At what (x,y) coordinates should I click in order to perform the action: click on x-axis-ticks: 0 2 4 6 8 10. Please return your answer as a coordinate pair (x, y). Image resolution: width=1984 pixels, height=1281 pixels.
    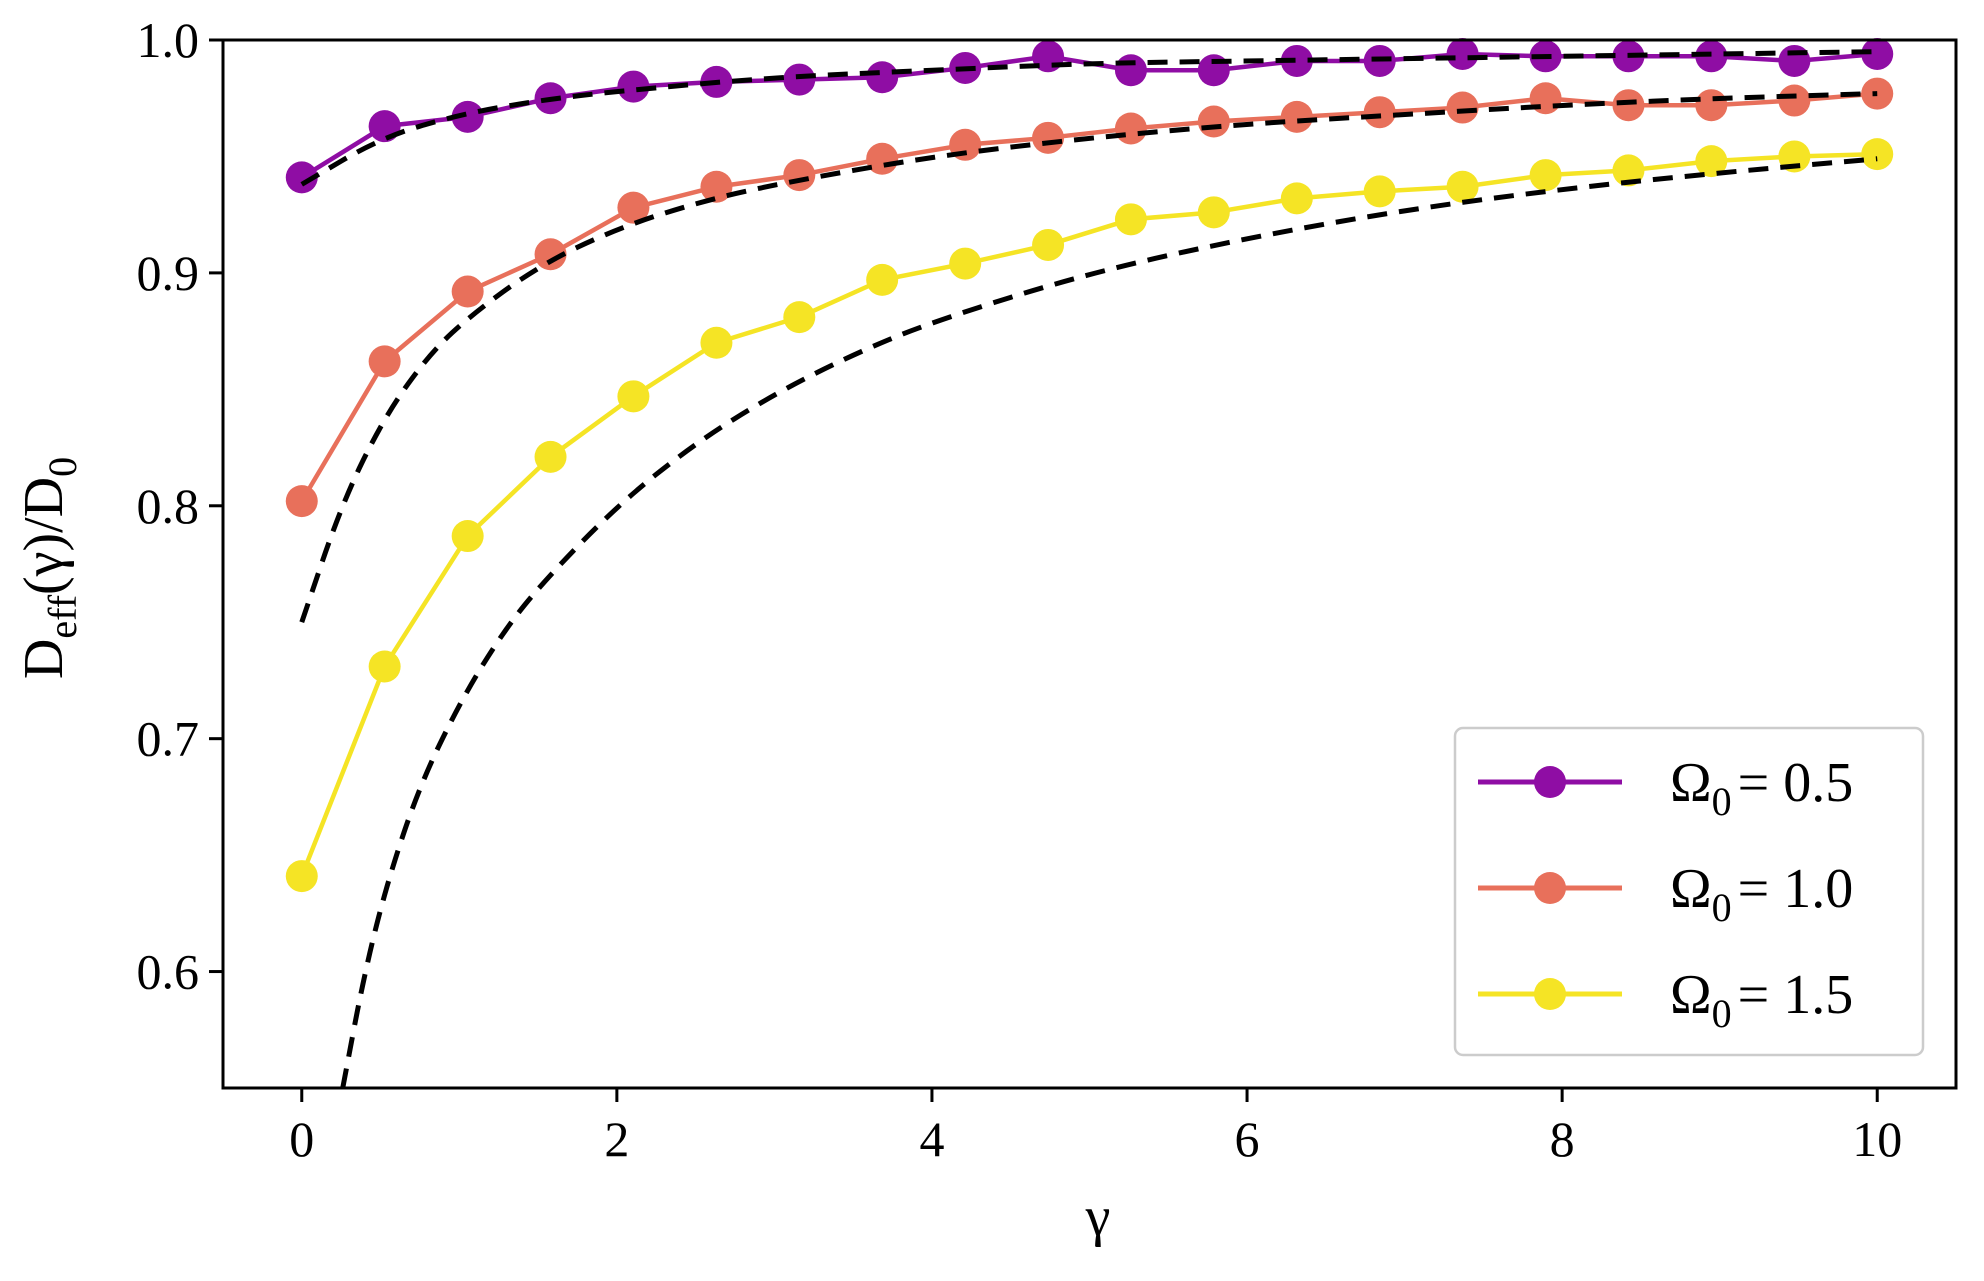
    Looking at the image, I should click on (1095, 1127).